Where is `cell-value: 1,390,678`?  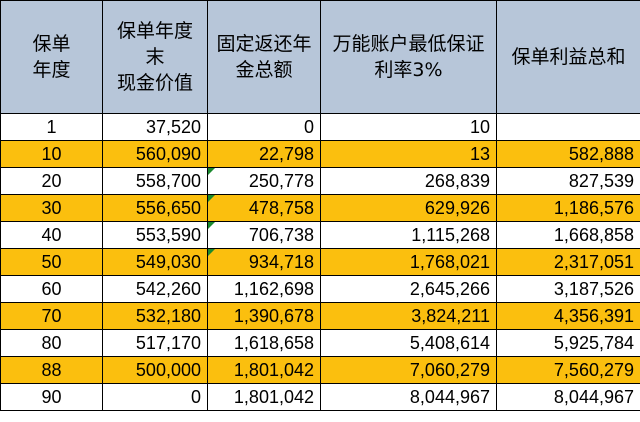
cell-value: 1,390,678 is located at coordinates (273, 315).